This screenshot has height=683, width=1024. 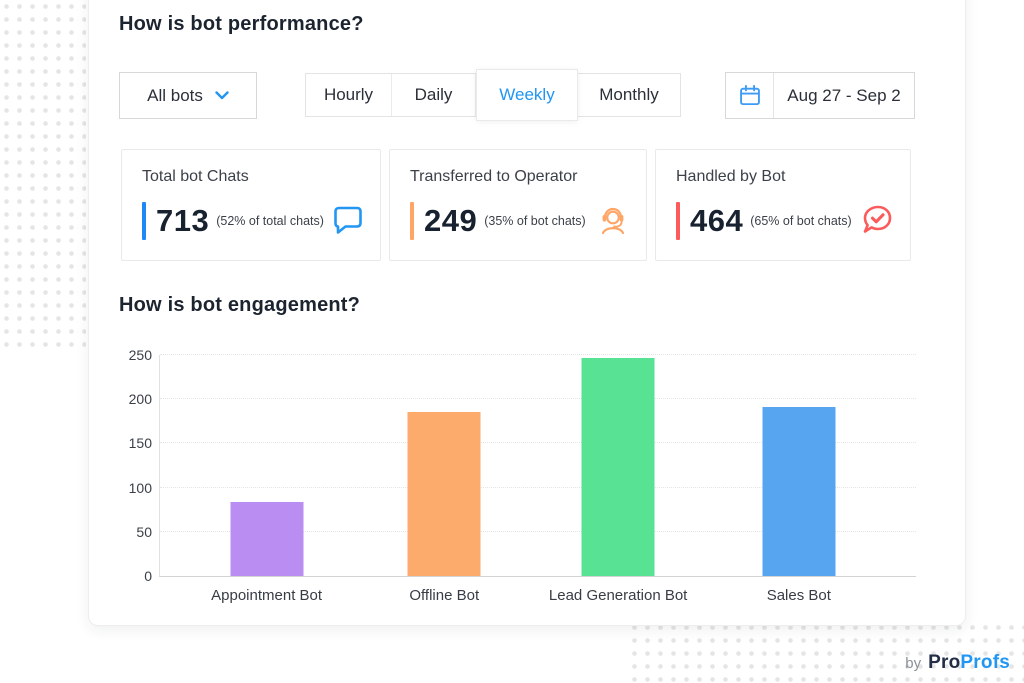 What do you see at coordinates (494, 176) in the screenshot?
I see `stat-title: Transferred to Operator` at bounding box center [494, 176].